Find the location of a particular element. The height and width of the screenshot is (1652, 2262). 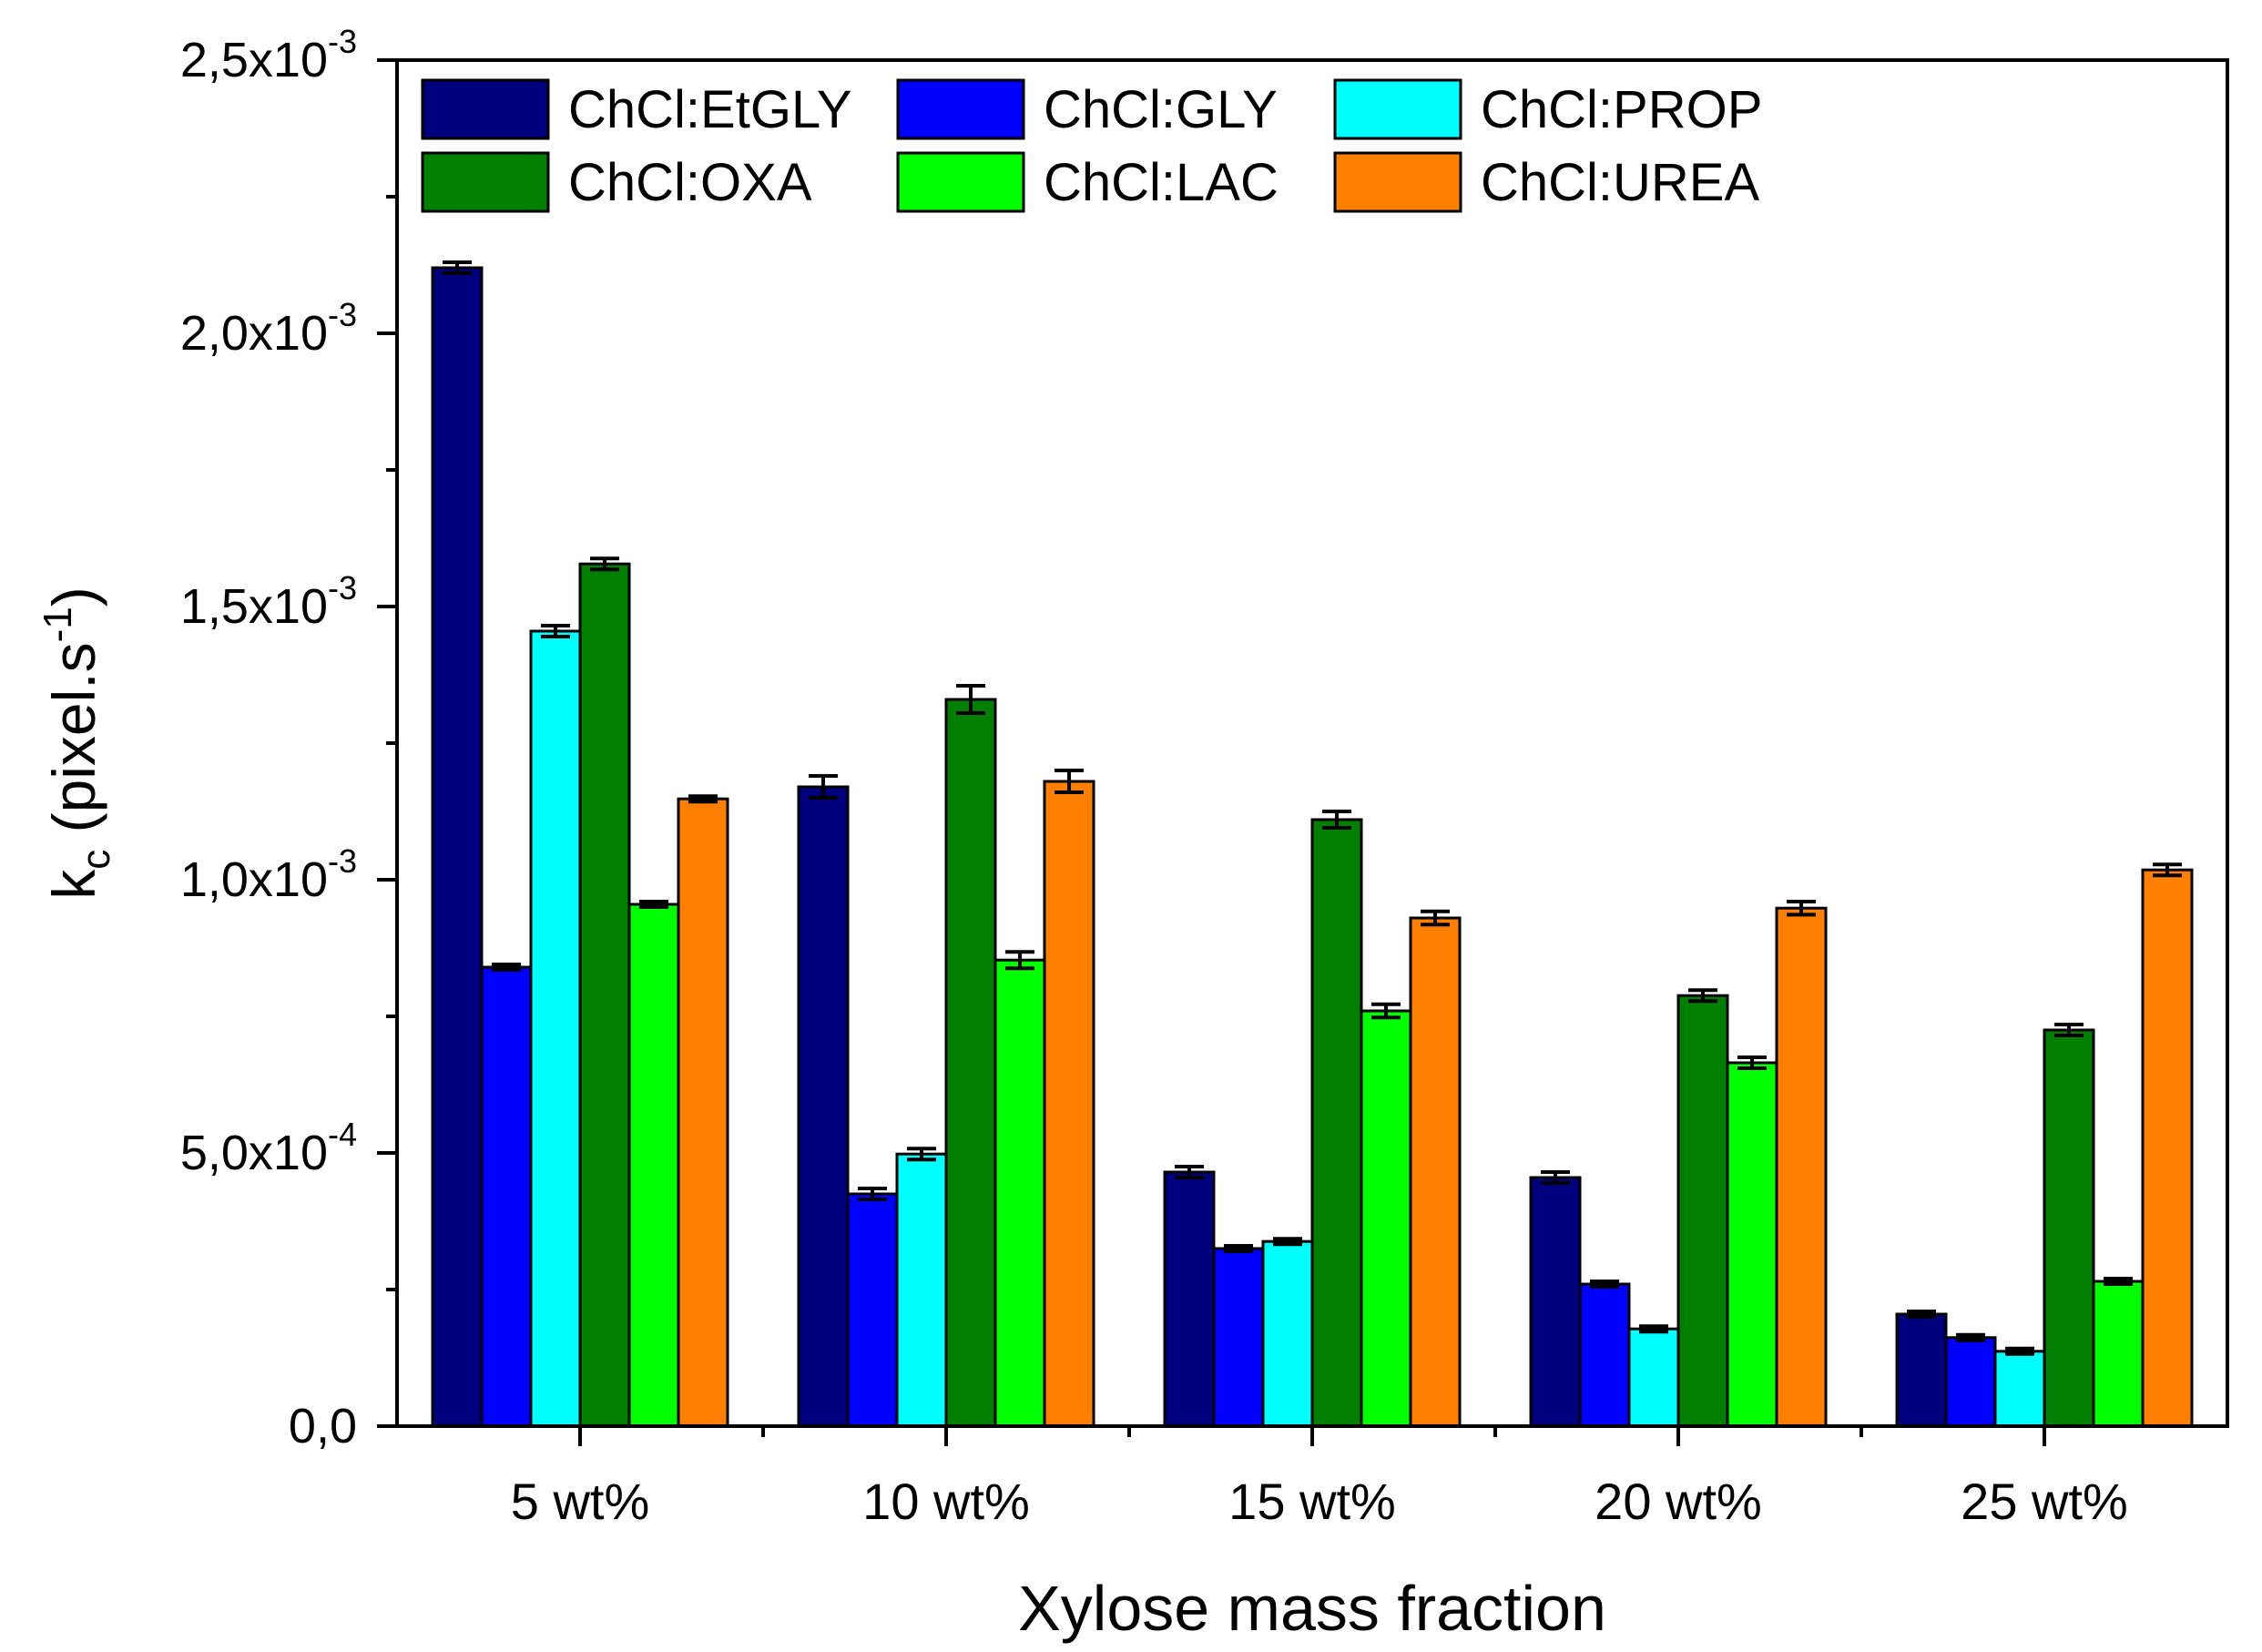

y-tick-label: 1,0x10⁻³ is located at coordinates (269, 874).